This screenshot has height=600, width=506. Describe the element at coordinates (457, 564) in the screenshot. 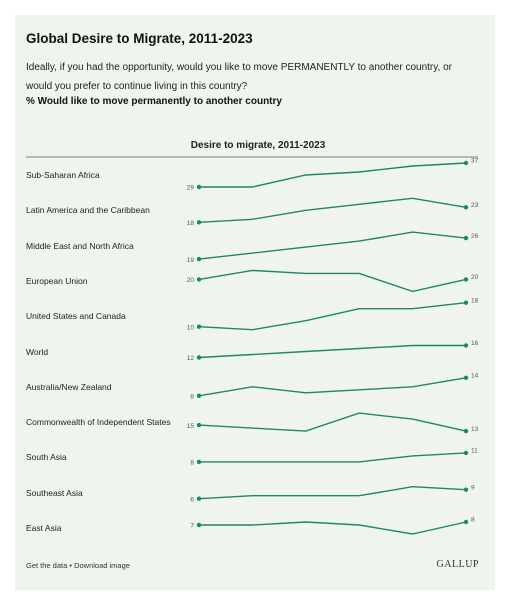

I see `brand: GALLUP` at that location.